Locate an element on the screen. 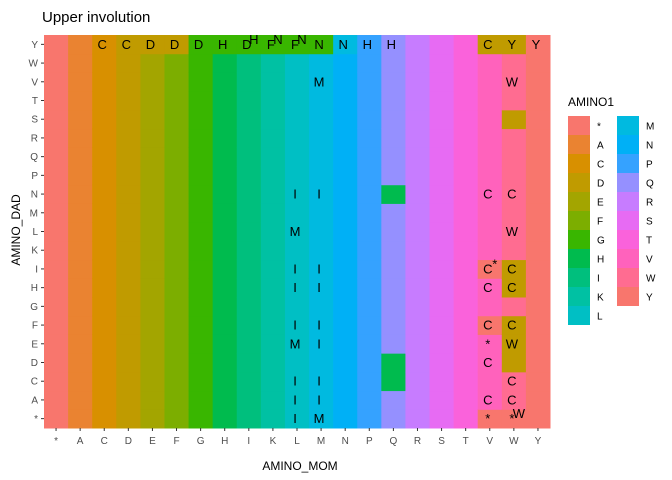 The width and height of the screenshot is (672, 480). legend-label: P is located at coordinates (649, 165).